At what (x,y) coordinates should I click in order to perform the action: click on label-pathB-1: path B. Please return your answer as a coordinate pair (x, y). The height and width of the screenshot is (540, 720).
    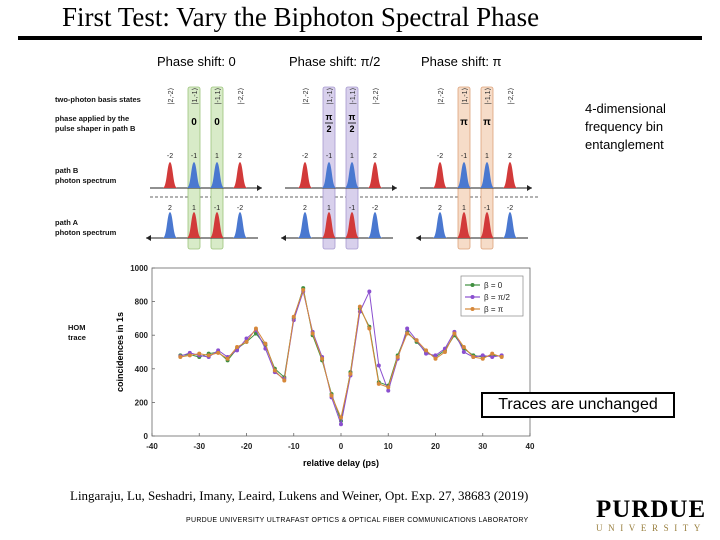
    Looking at the image, I should click on (67, 170).